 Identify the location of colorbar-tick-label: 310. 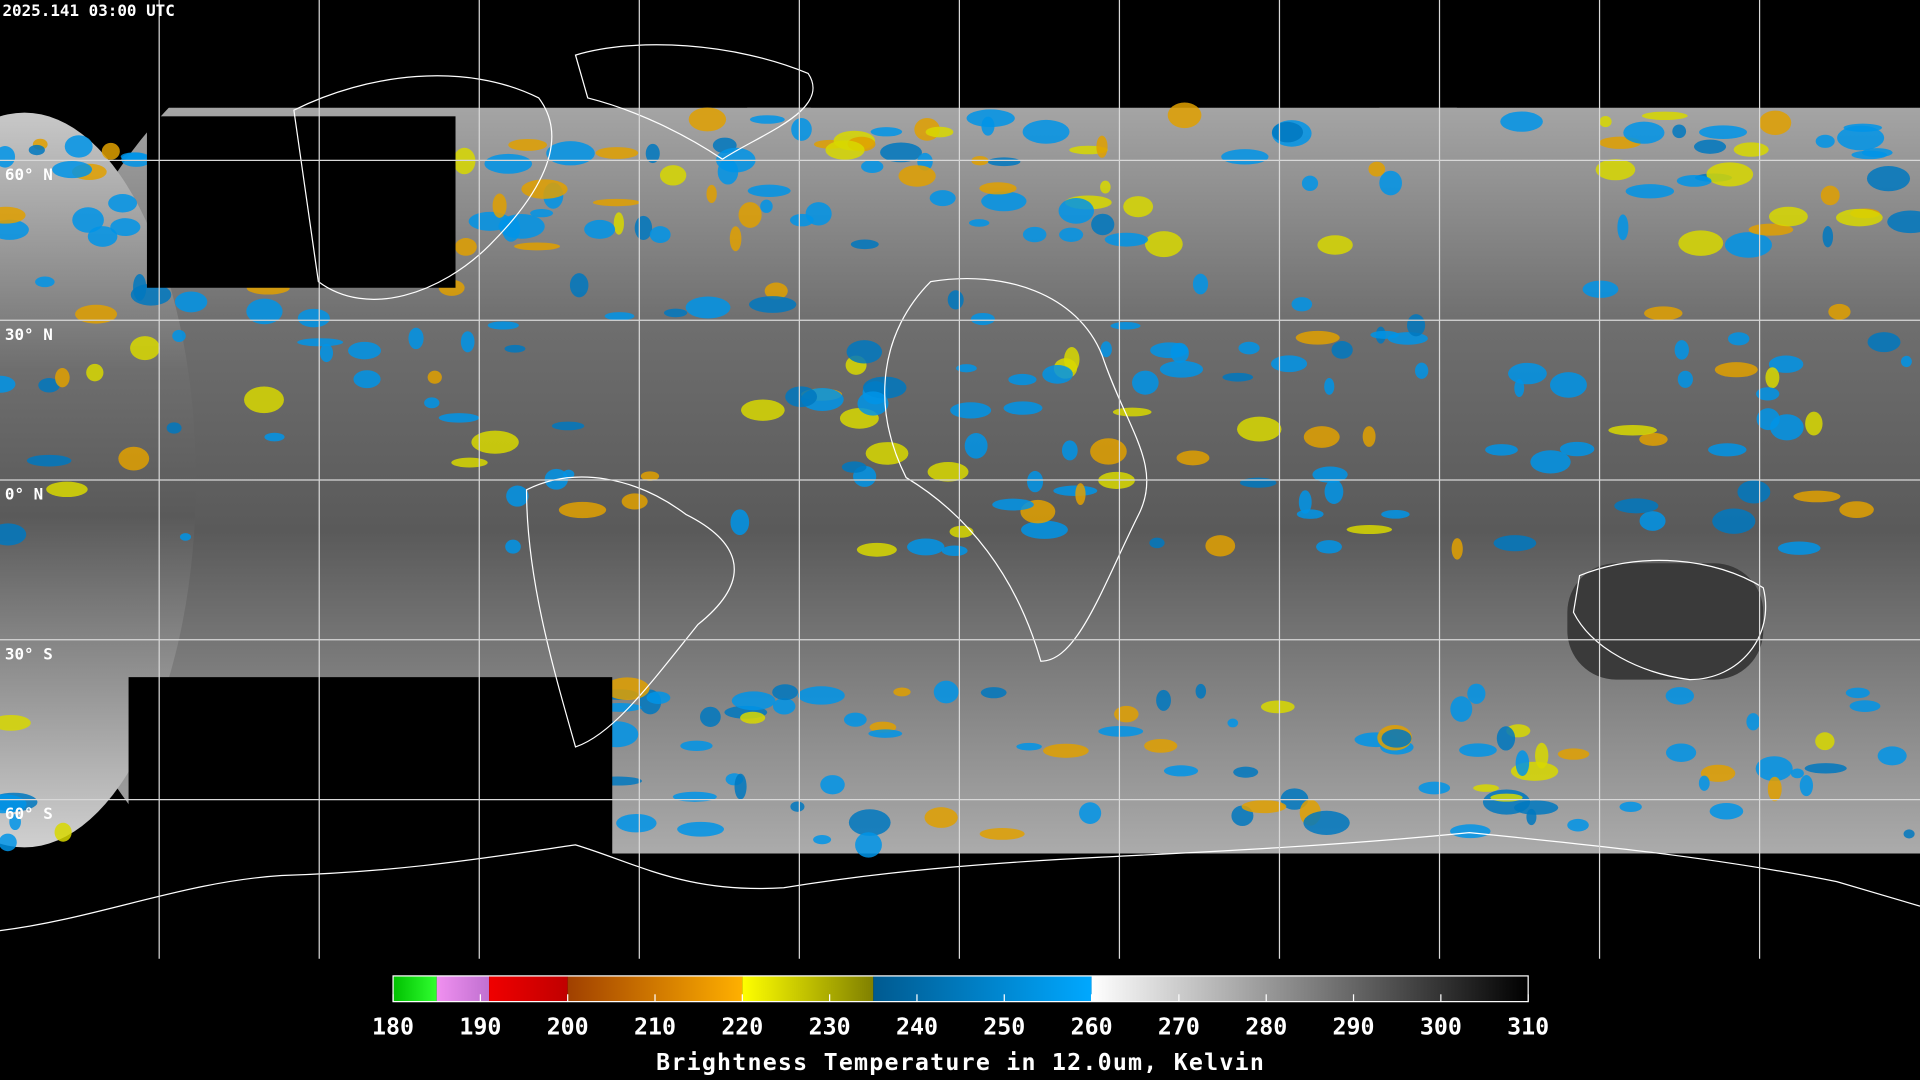
(1528, 1027).